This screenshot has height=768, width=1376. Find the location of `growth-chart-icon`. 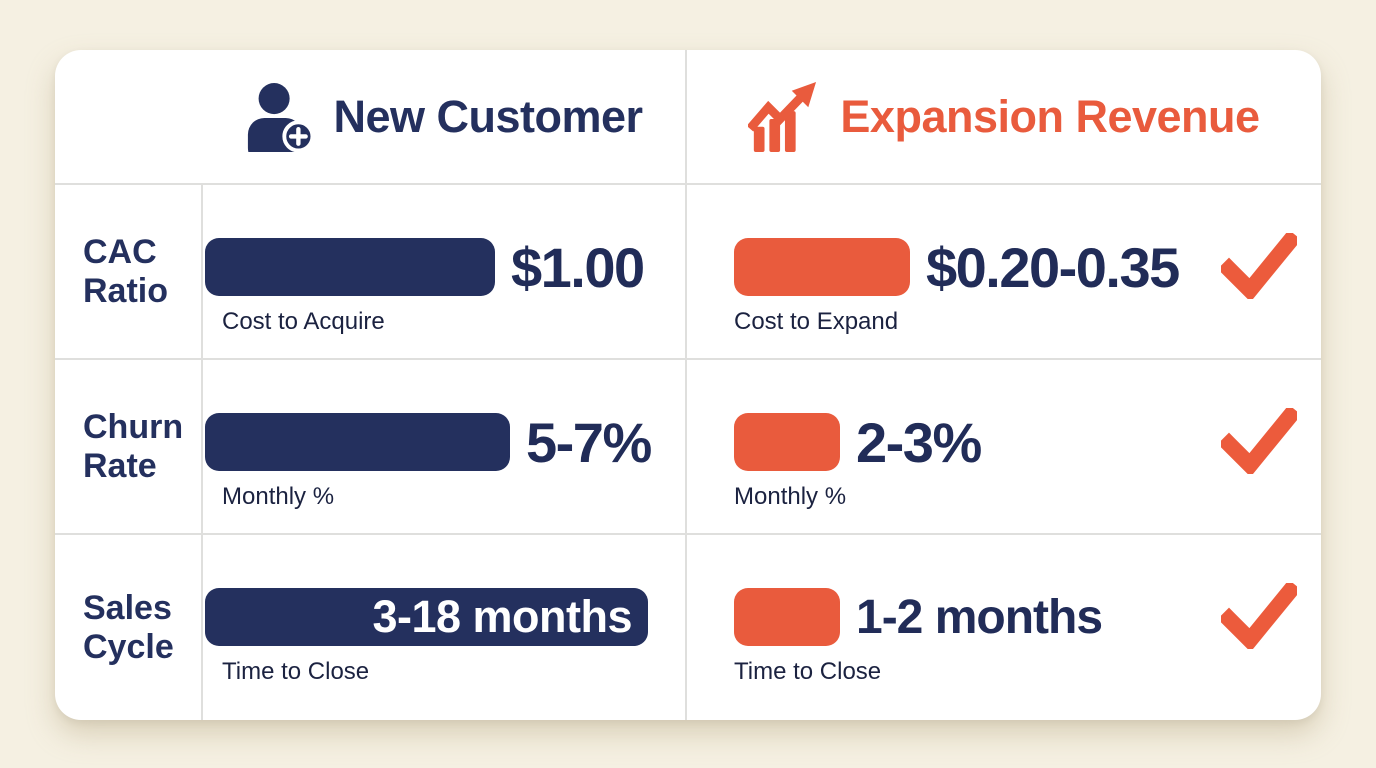

growth-chart-icon is located at coordinates (782, 116).